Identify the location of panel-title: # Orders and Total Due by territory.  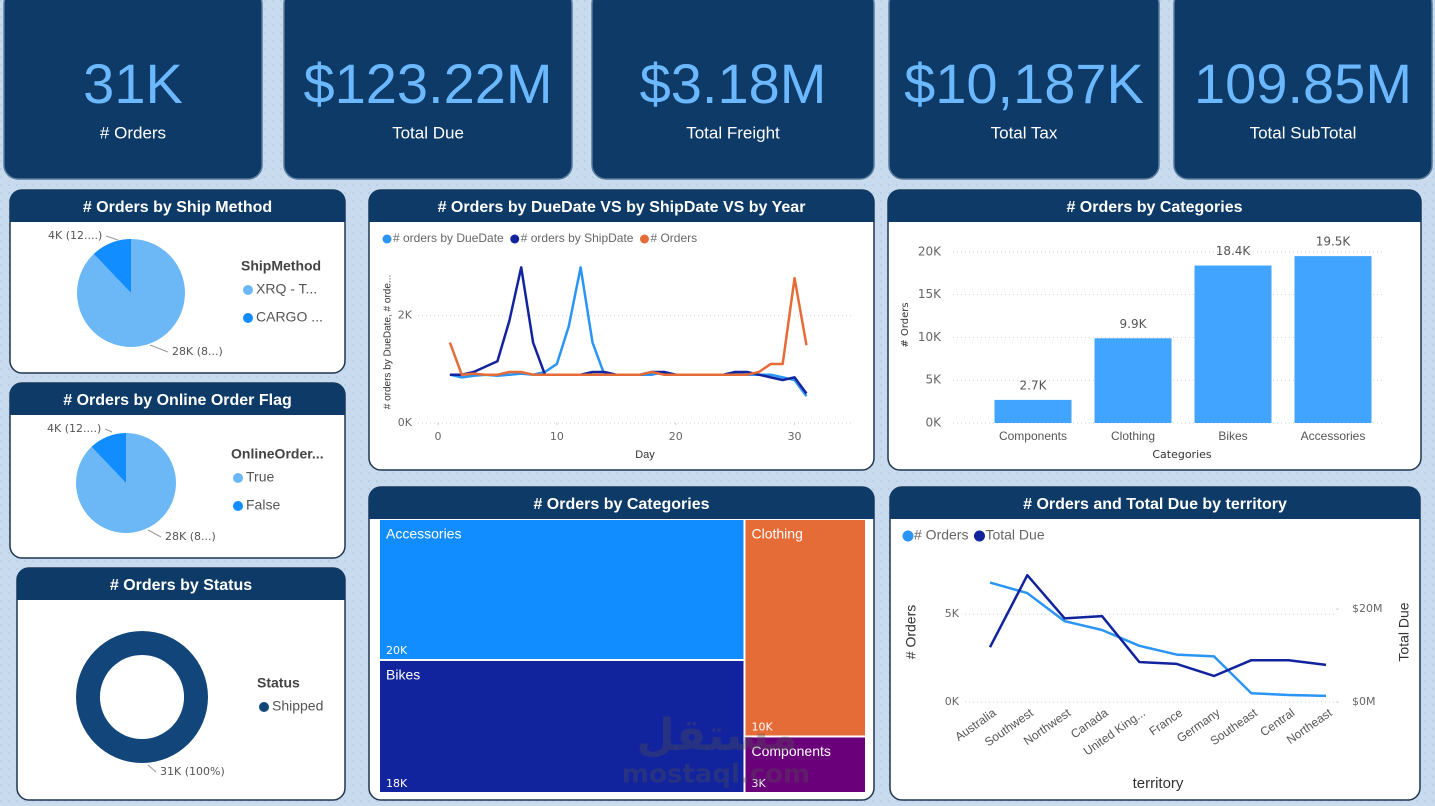
(1155, 504).